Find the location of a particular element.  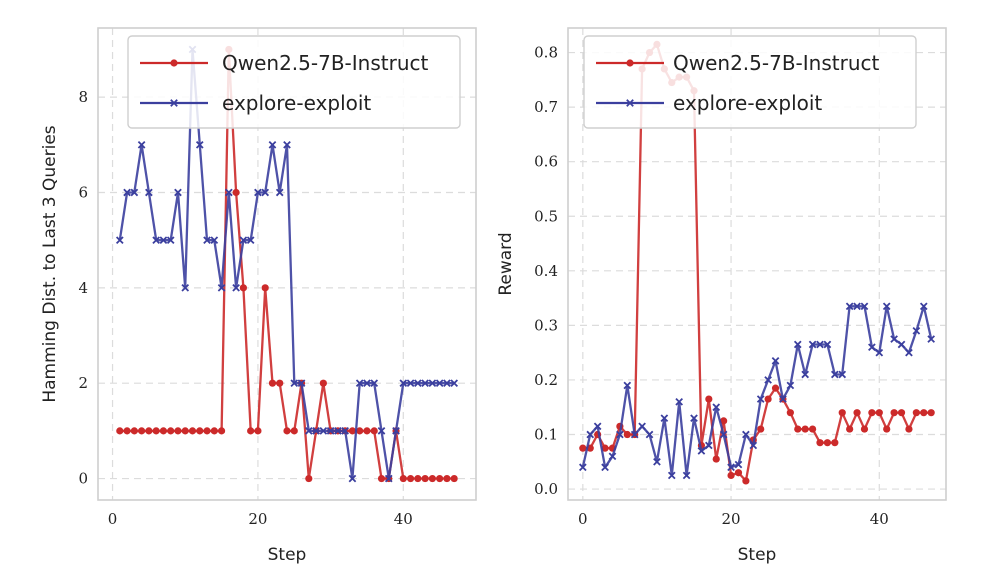

right-legend-handle-qwen is located at coordinates (630, 63).